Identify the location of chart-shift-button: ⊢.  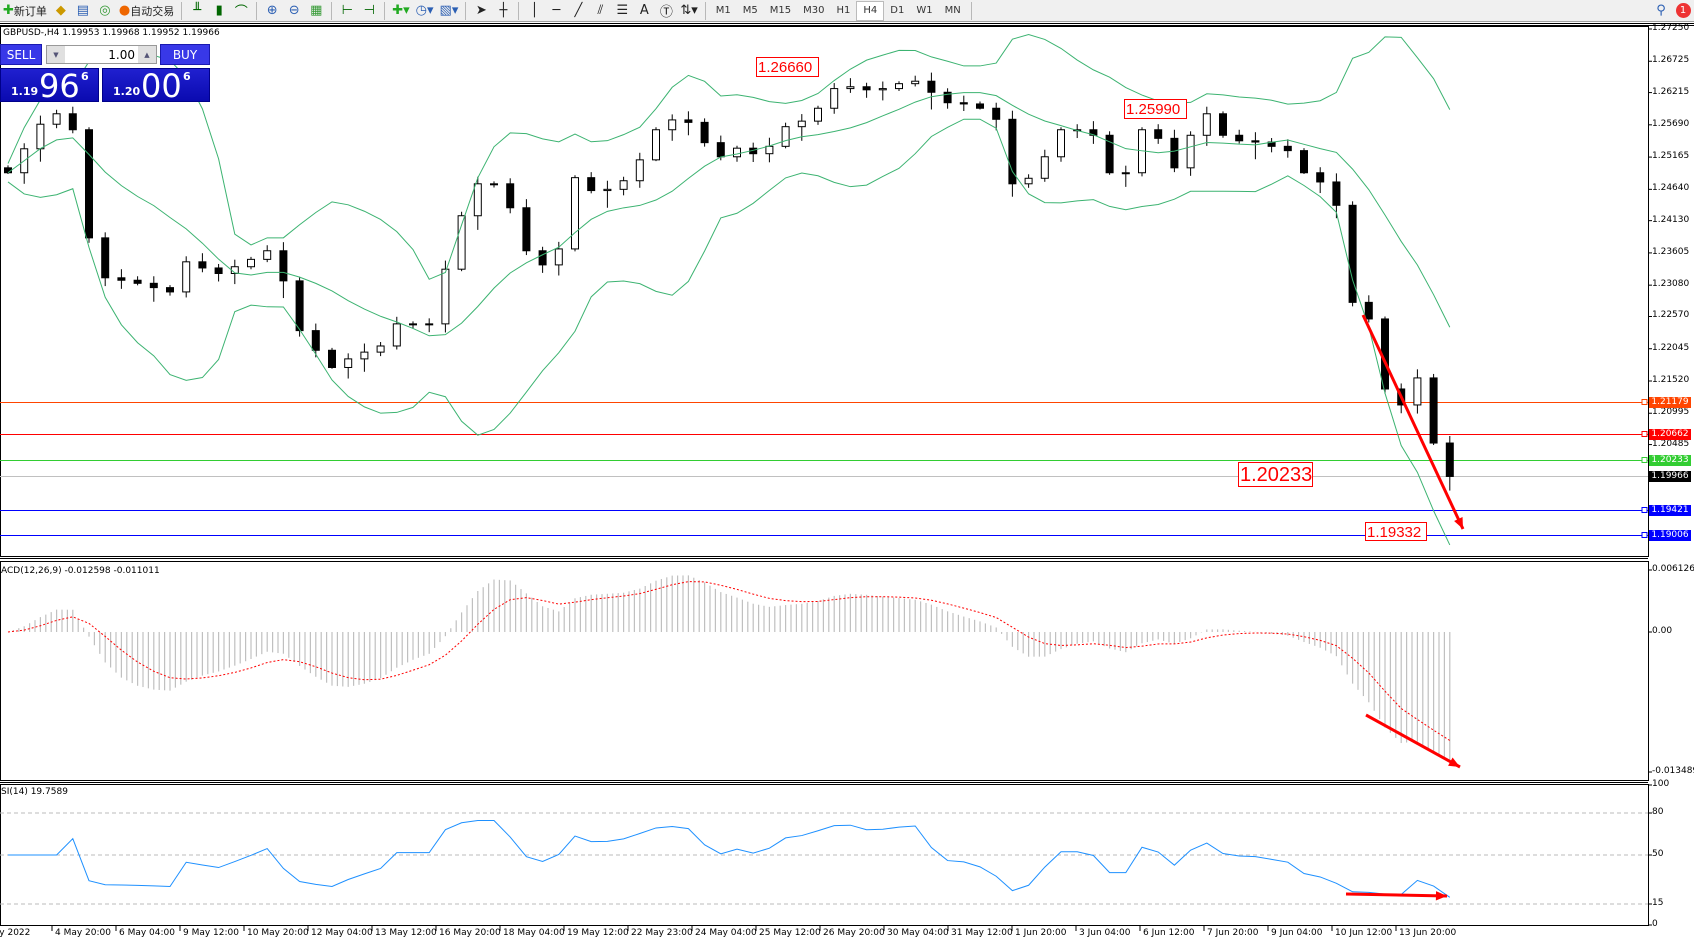
(347, 11).